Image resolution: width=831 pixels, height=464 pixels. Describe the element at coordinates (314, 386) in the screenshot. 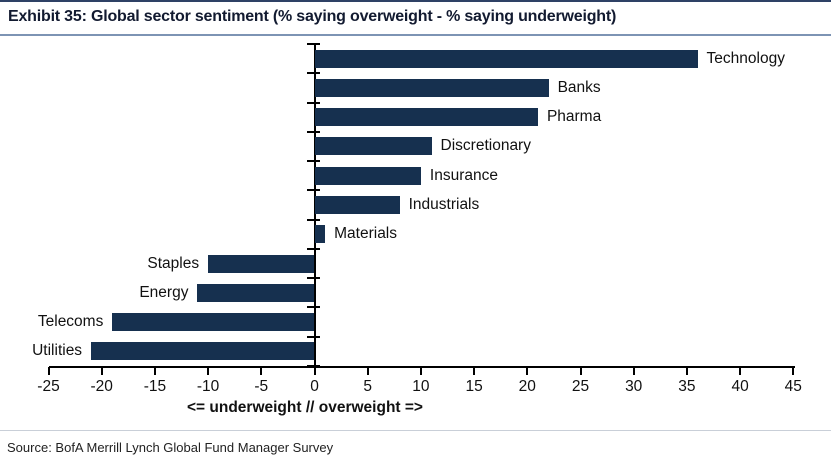

I see `x-tick-label: 0` at that location.